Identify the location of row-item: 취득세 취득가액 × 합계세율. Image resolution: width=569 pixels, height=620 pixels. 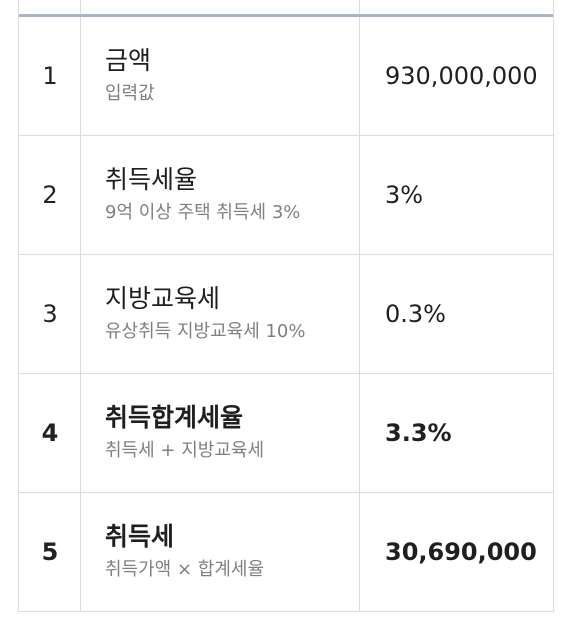
(184, 552).